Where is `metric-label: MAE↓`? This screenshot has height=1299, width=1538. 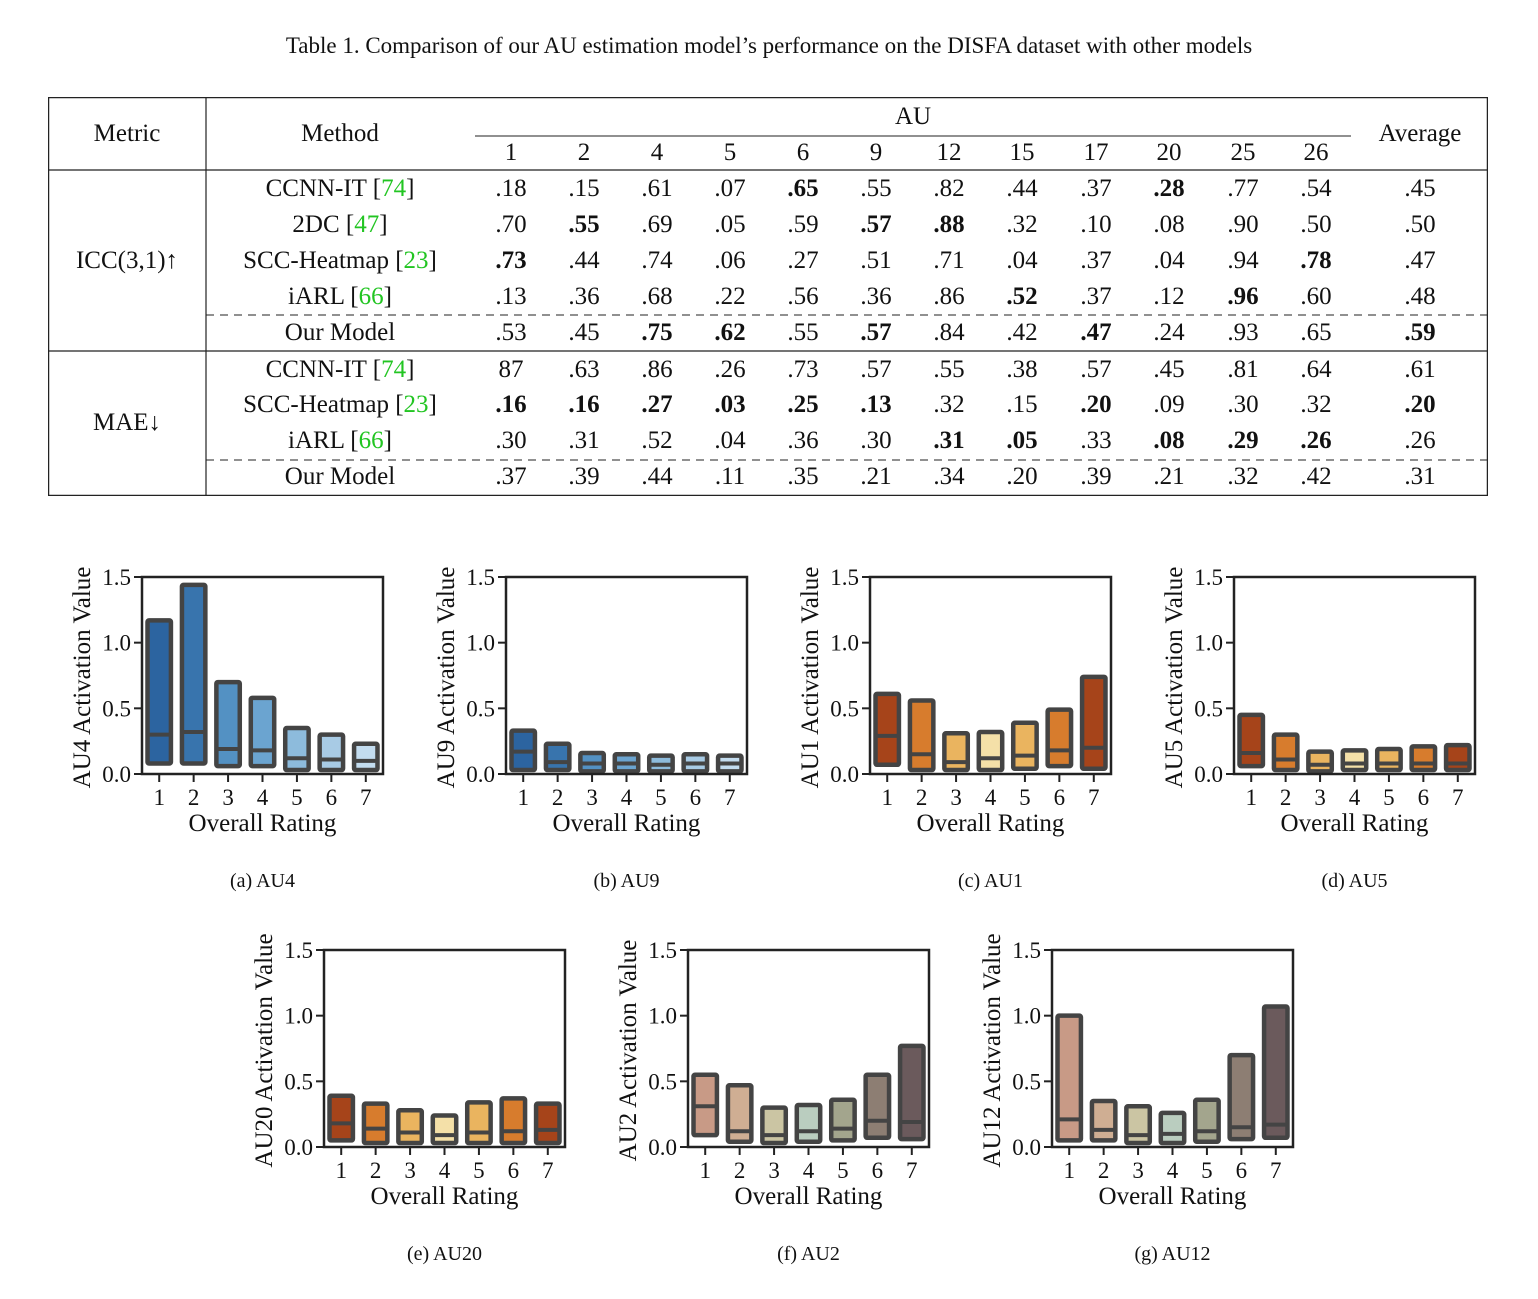 metric-label: MAE↓ is located at coordinates (127, 422).